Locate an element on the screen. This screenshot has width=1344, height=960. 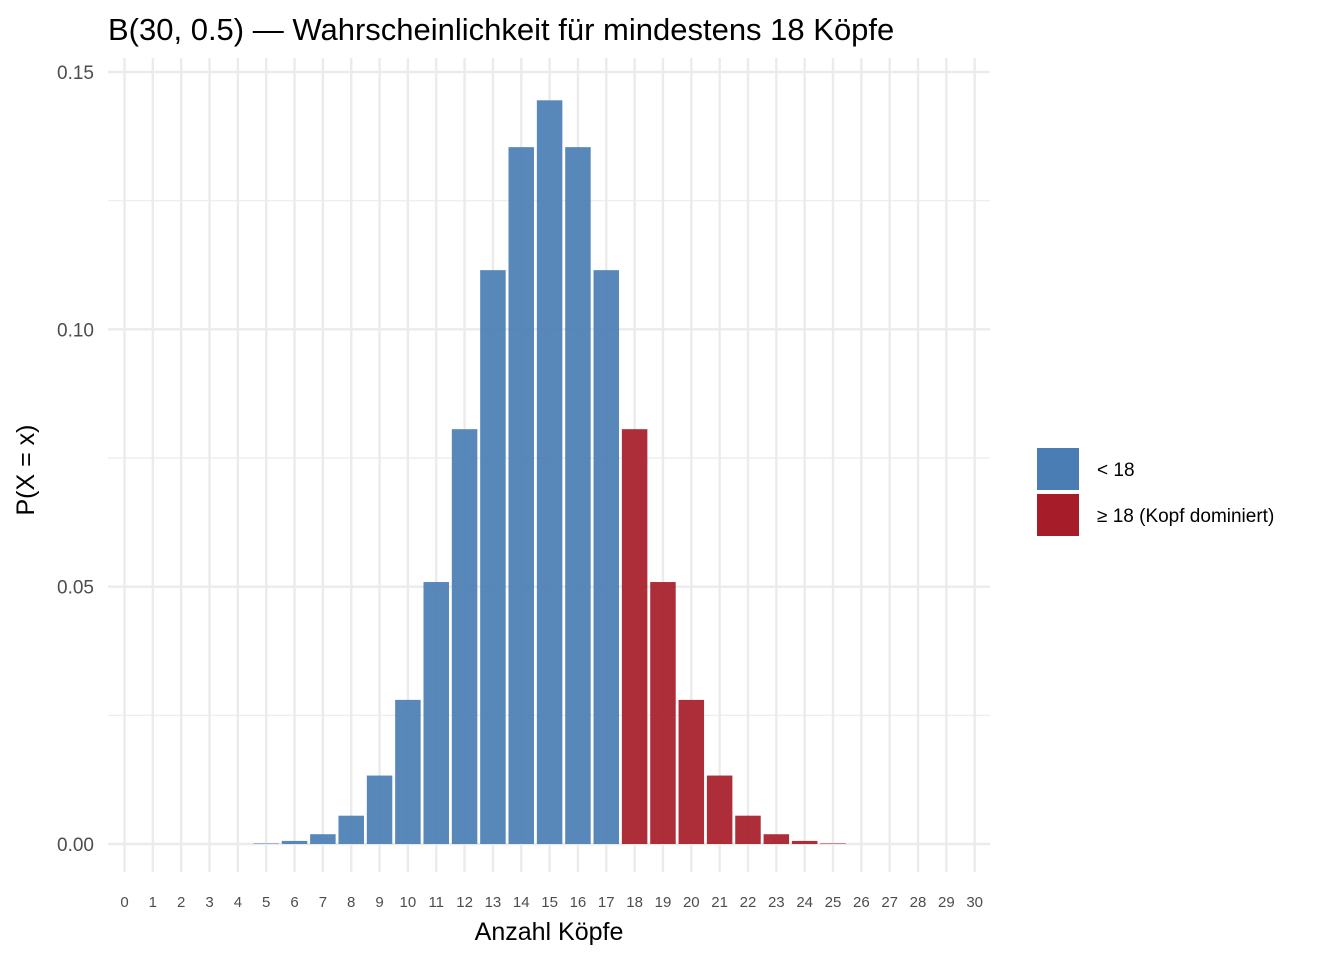
y-tick-label: 0.10 is located at coordinates (75, 330).